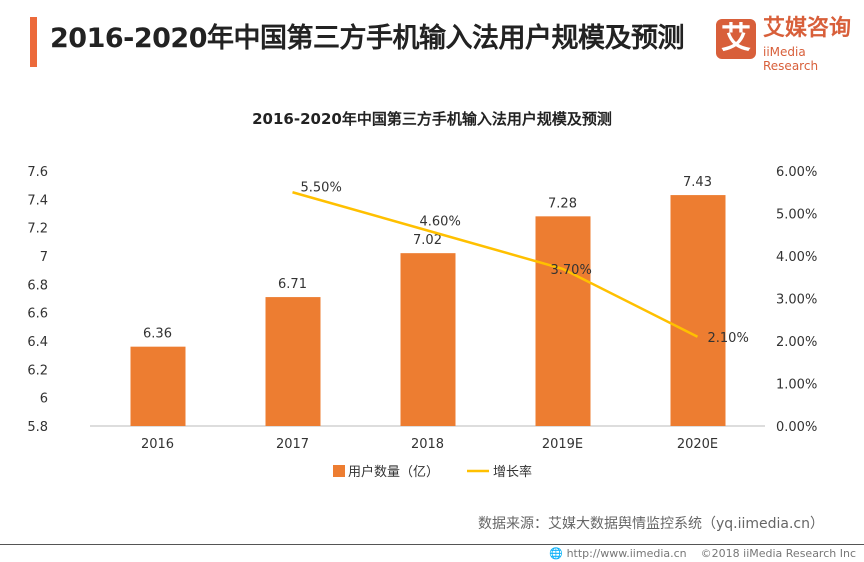 This screenshot has width=864, height=562. What do you see at coordinates (37, 172) in the screenshot?
I see `y-left-tick: 7.6` at bounding box center [37, 172].